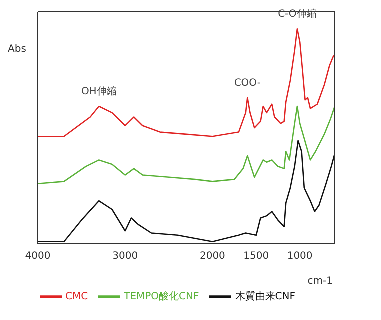 The height and width of the screenshot is (320, 381). I want to click on y-axis-title: Abs, so click(17, 49).